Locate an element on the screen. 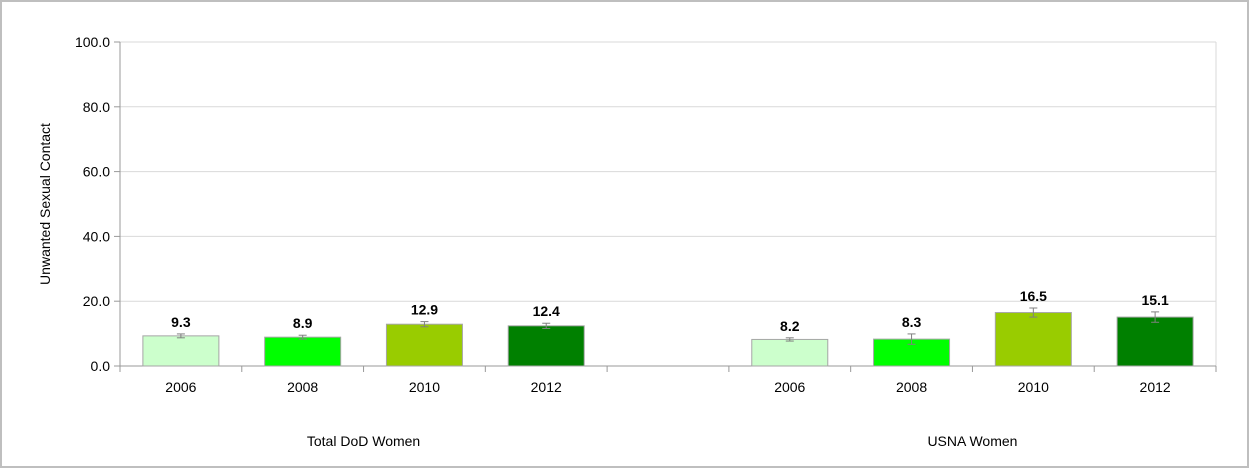 The width and height of the screenshot is (1249, 468). y-tick-label: 40.0 is located at coordinates (96, 236).